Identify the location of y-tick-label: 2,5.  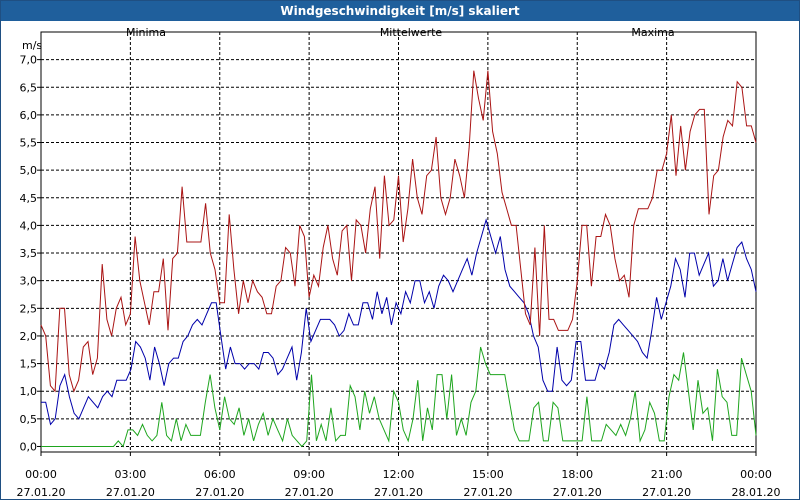
(29, 308).